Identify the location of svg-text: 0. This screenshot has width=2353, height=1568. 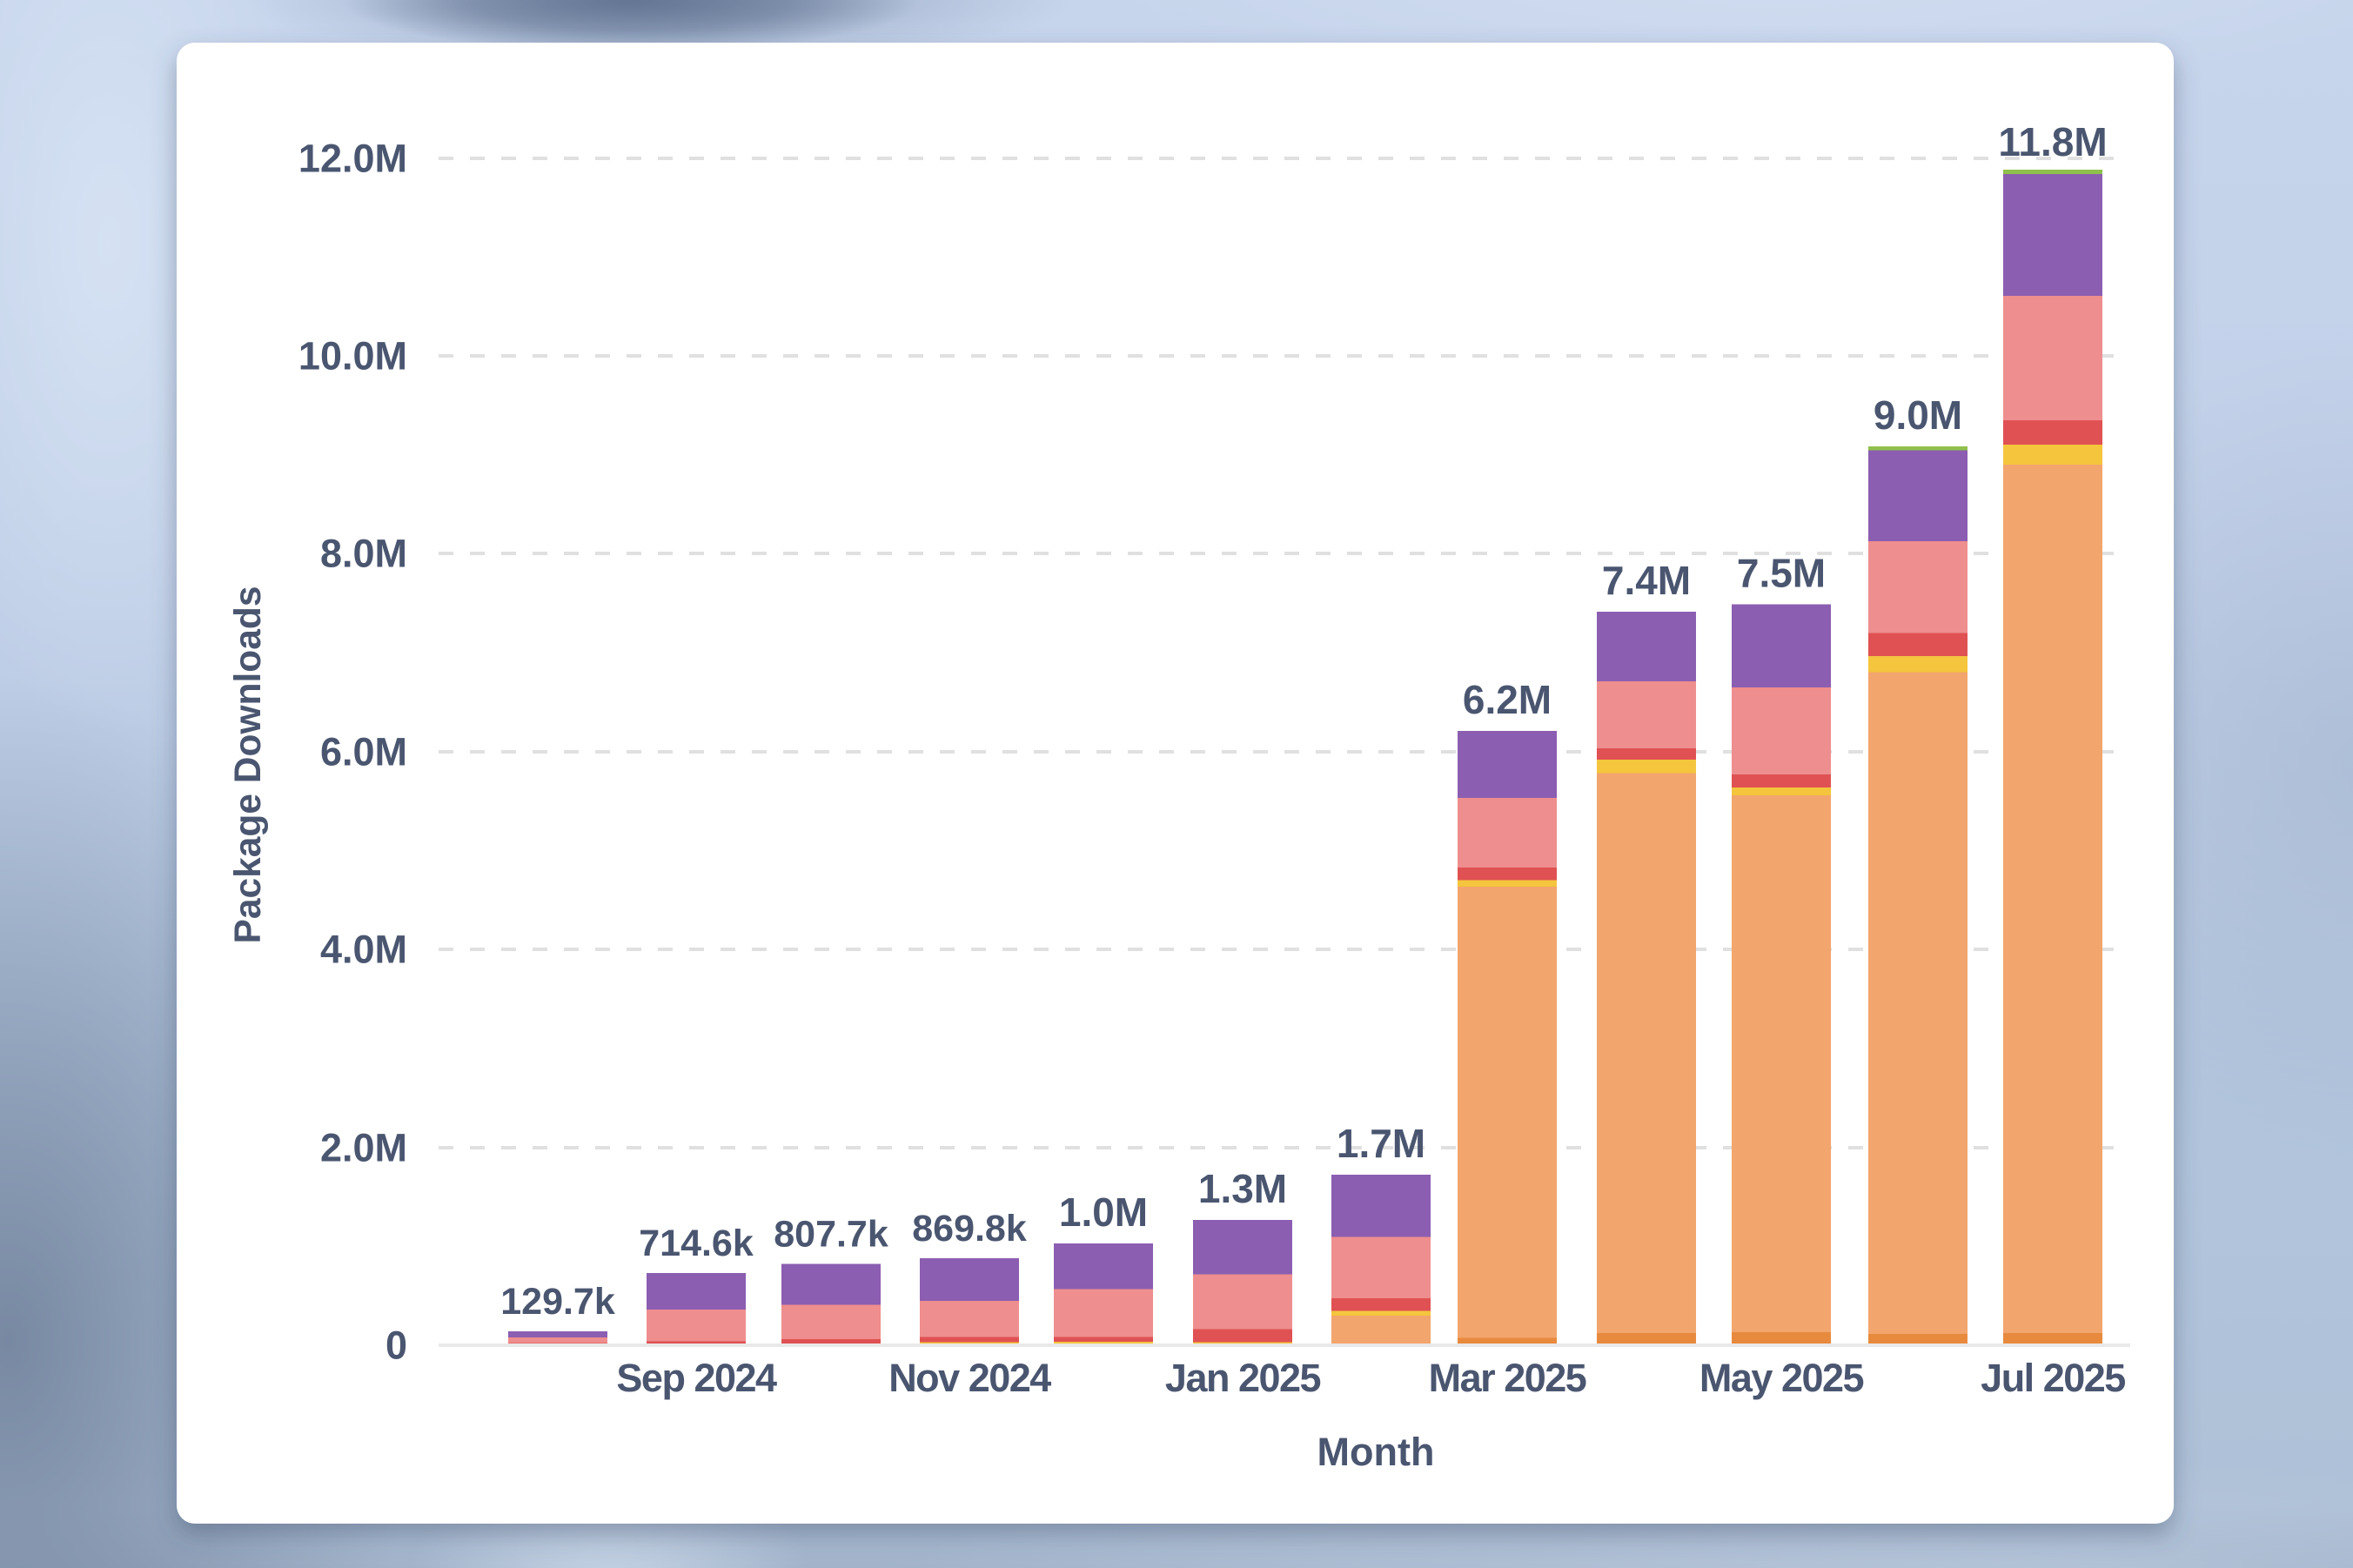
(396, 1346).